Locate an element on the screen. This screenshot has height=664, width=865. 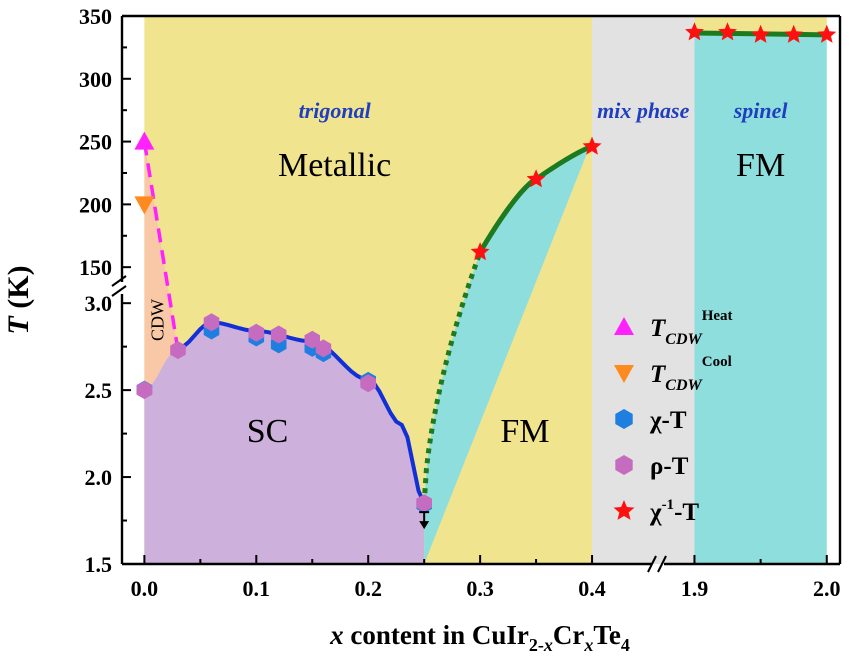
region-fm-trigonal is located at coordinates (507, 355).